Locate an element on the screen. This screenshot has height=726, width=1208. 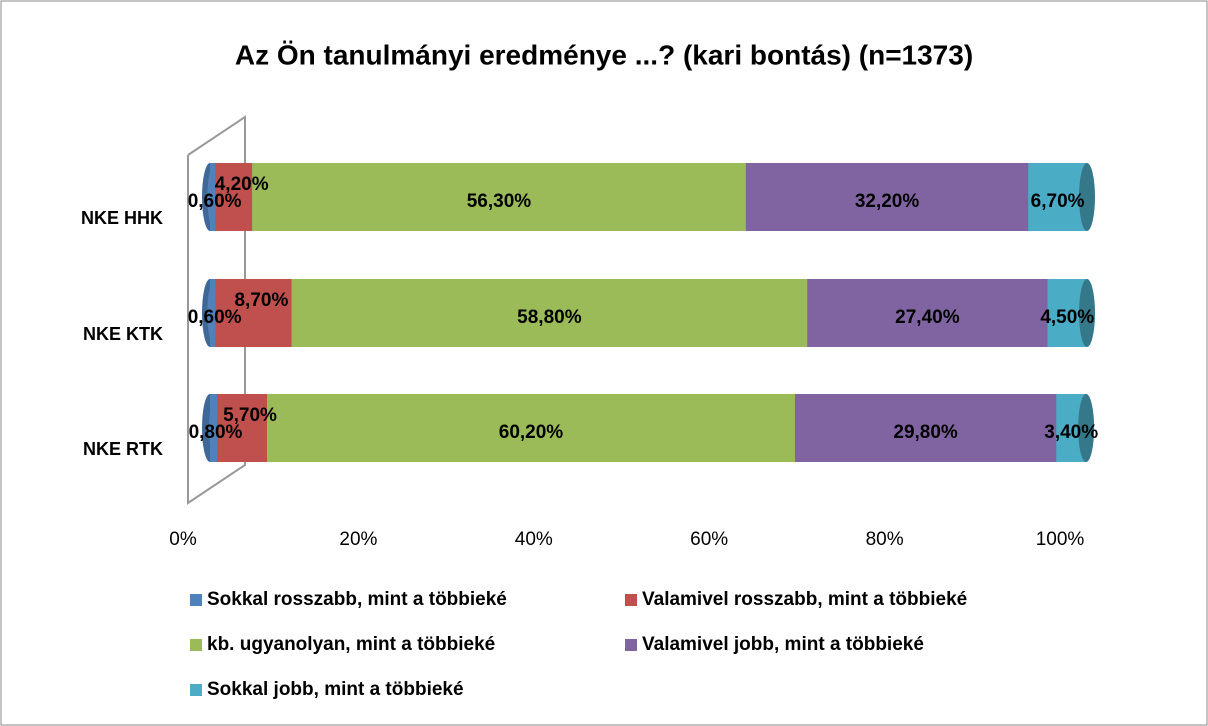
y-tick-label: NKE HHK is located at coordinates (122, 218).